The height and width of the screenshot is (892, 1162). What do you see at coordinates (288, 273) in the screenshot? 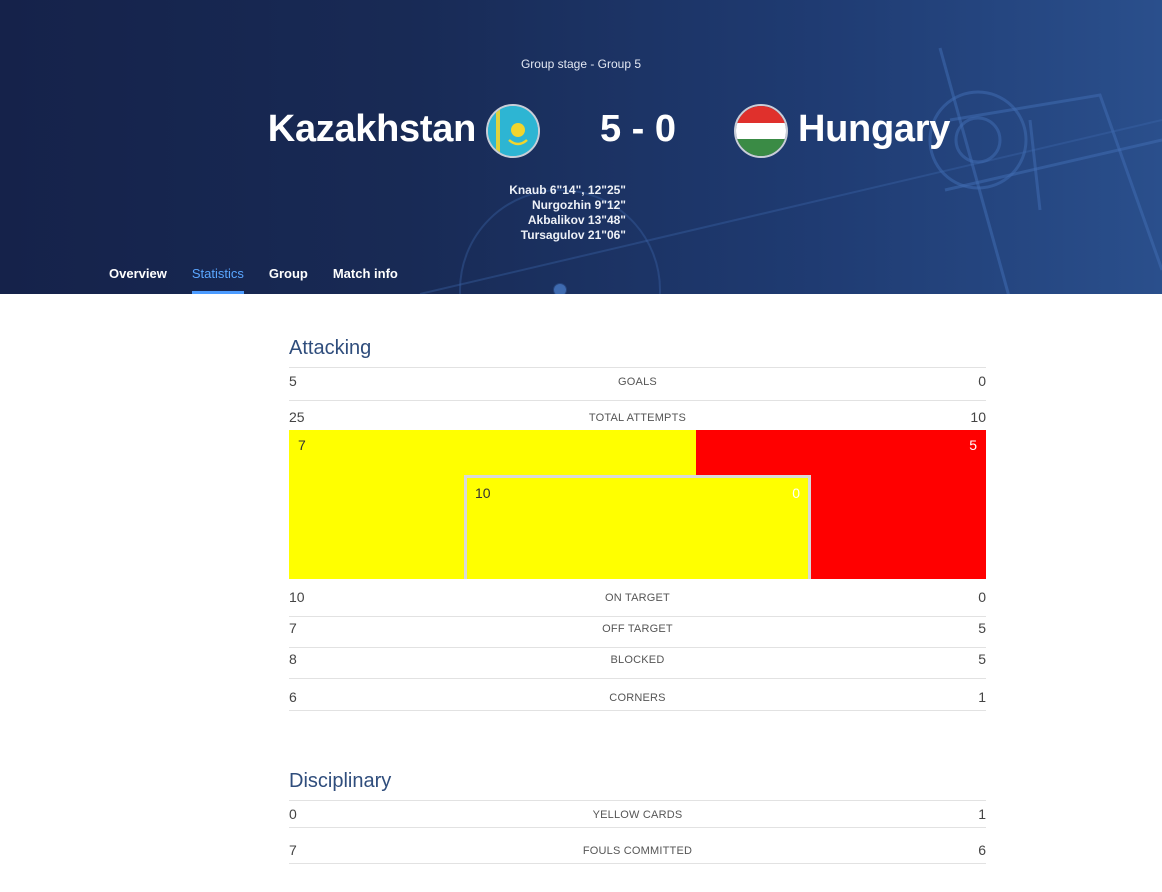
I see `tab-group: Group` at bounding box center [288, 273].